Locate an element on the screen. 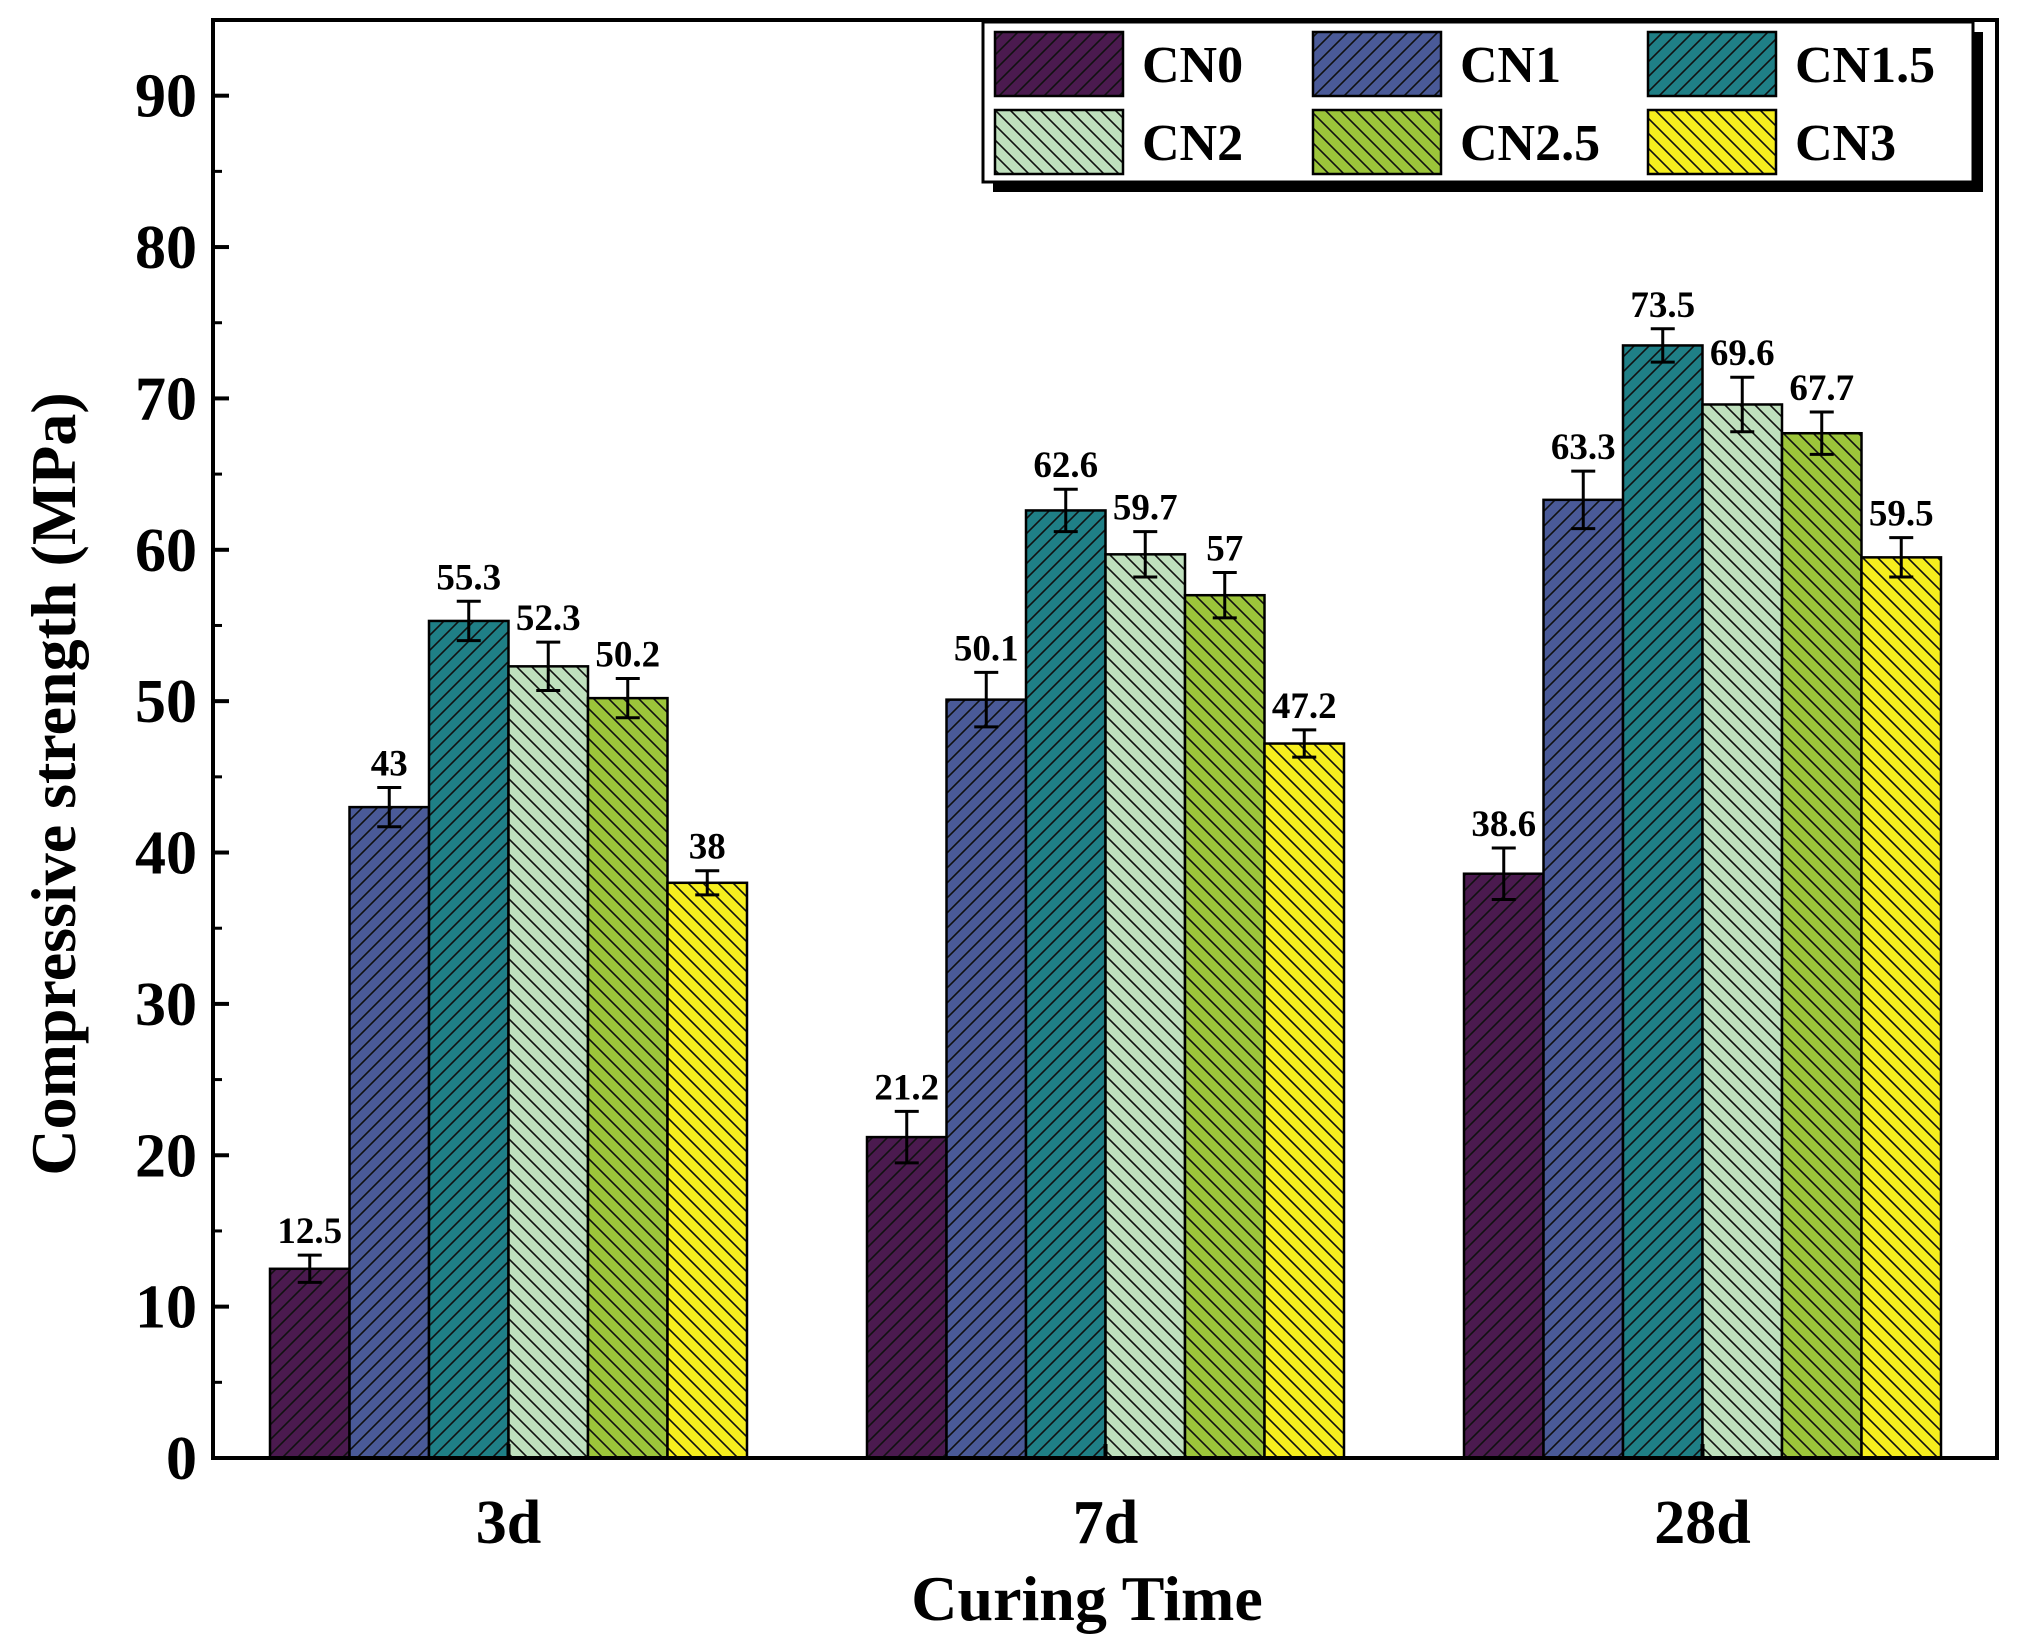 This screenshot has height=1650, width=2017. legend: CN0 CN1 CN1.5 CN2 CN2.5 CN3 is located at coordinates (1482, 106).